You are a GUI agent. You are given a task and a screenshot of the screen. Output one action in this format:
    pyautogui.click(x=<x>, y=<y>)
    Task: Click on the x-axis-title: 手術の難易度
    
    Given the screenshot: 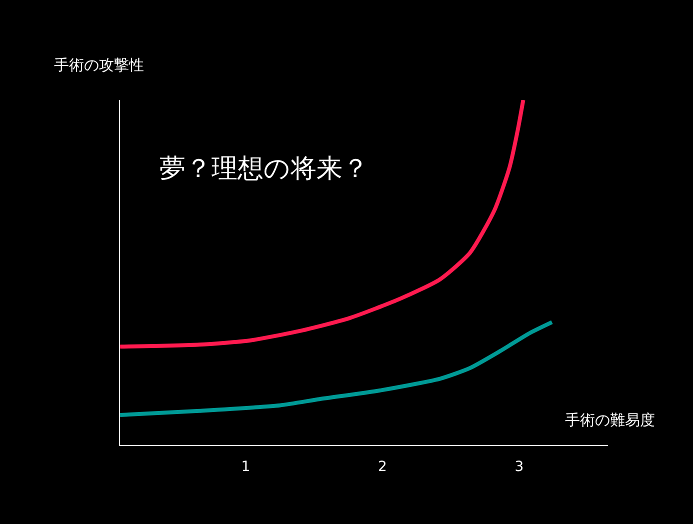 What is the action you would take?
    pyautogui.click(x=610, y=420)
    